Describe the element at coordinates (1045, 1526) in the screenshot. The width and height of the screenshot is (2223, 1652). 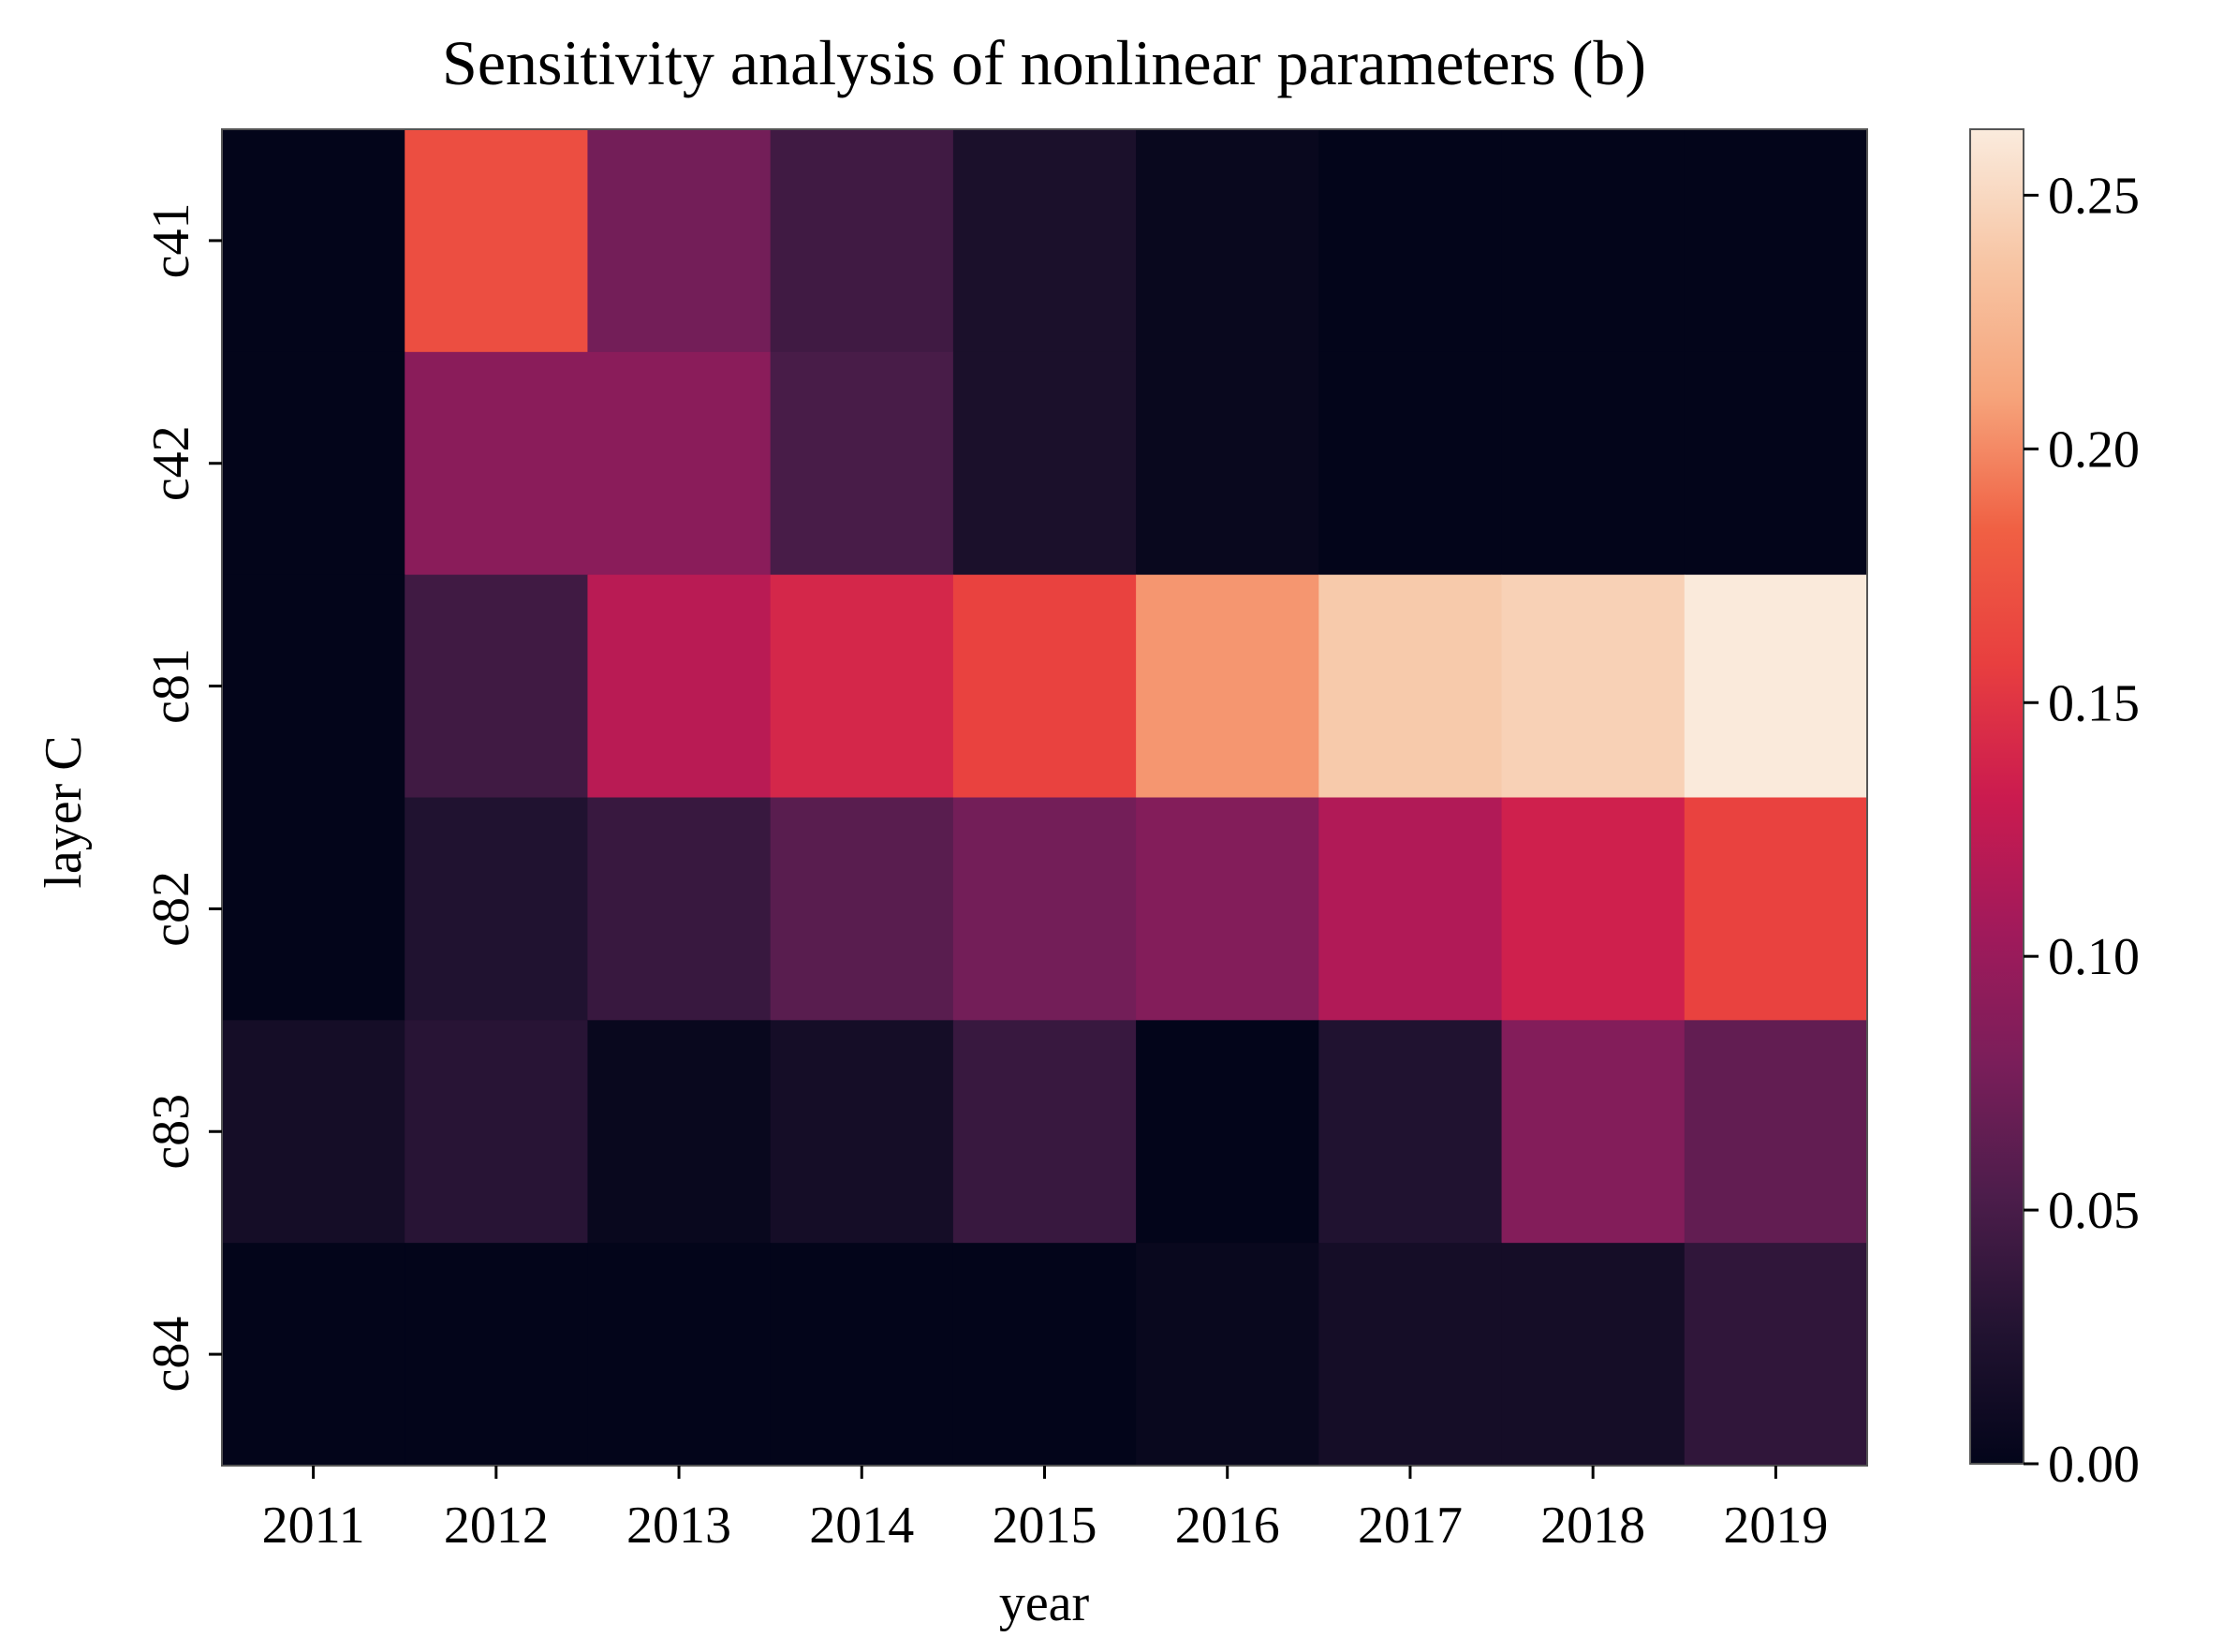
I see `x-tick-label: 2015` at that location.